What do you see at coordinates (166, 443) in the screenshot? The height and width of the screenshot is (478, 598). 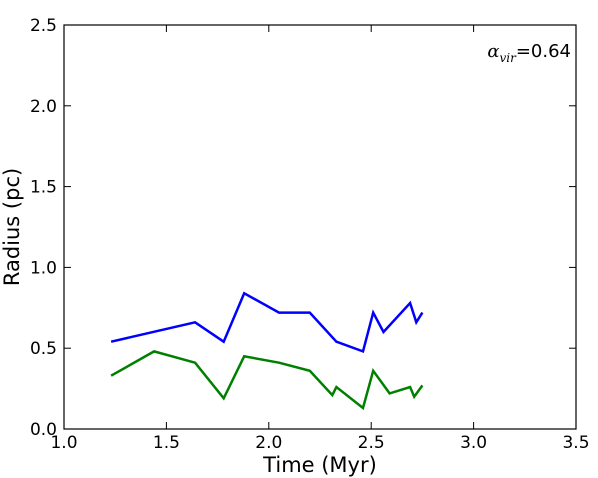 I see `x-tick-label: 1.5` at bounding box center [166, 443].